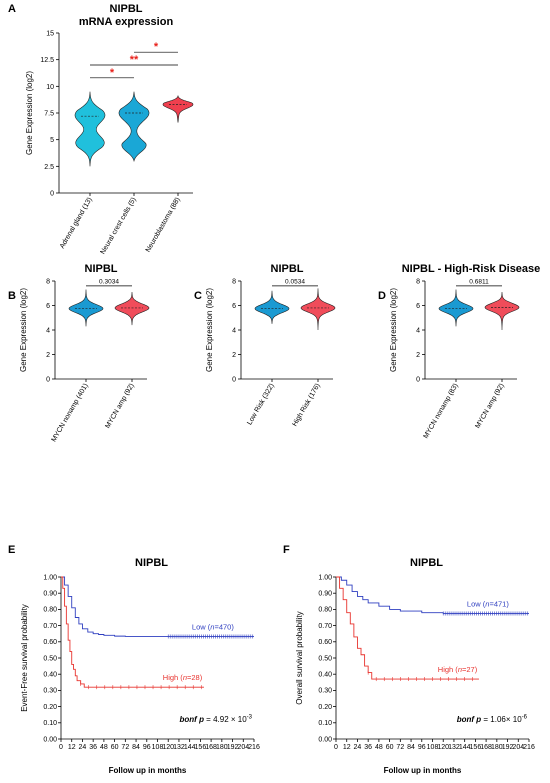  What do you see at coordinates (508, 747) in the screenshot?
I see `xtick-label: 192` at bounding box center [508, 747].